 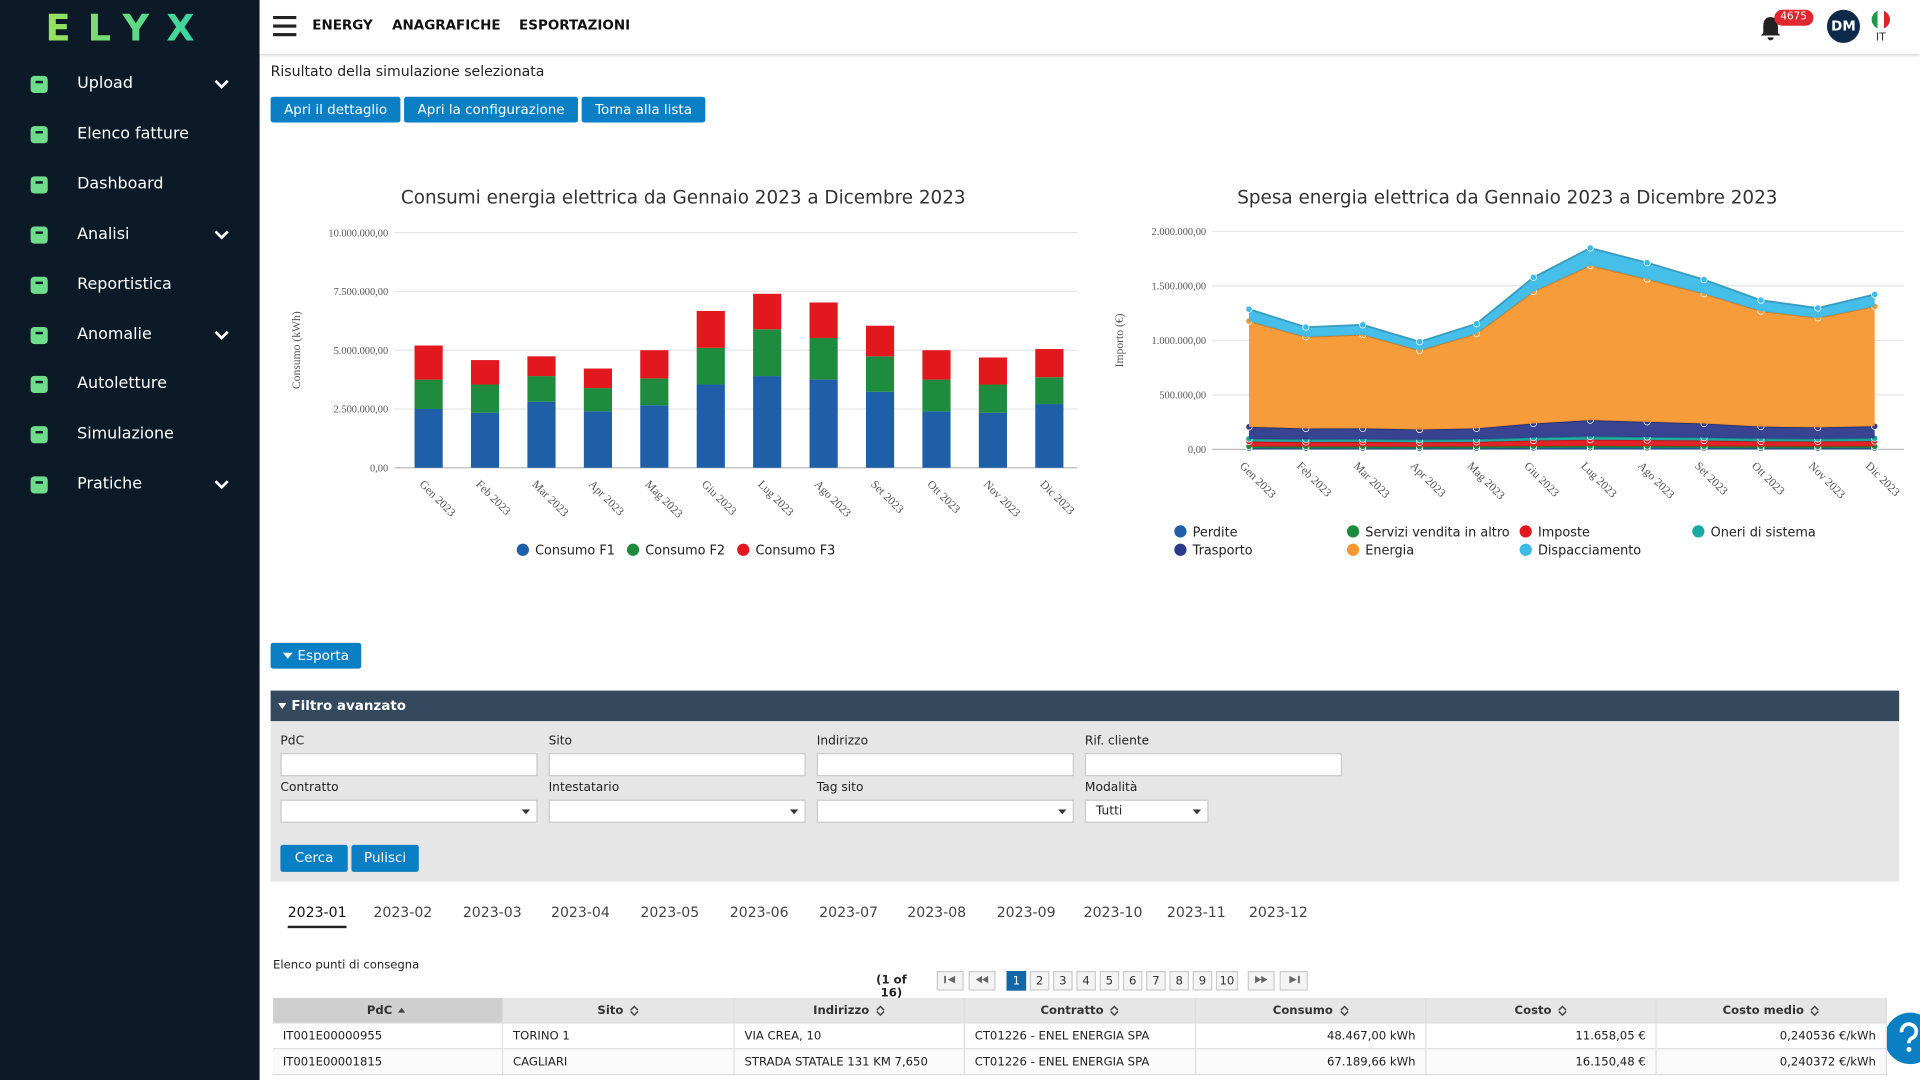 I want to click on sort-icon, so click(x=1344, y=1010).